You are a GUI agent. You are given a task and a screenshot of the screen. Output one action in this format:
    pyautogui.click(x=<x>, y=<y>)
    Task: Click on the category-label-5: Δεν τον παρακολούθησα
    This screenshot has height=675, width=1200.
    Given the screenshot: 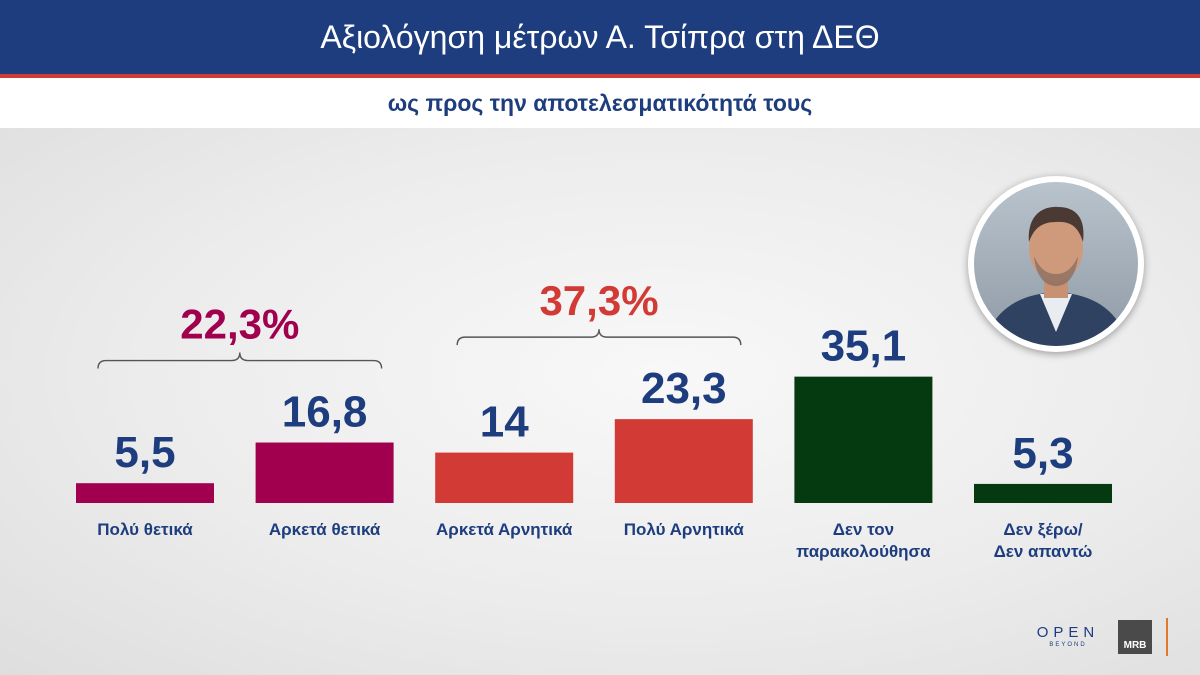 What is the action you would take?
    pyautogui.click(x=863, y=540)
    